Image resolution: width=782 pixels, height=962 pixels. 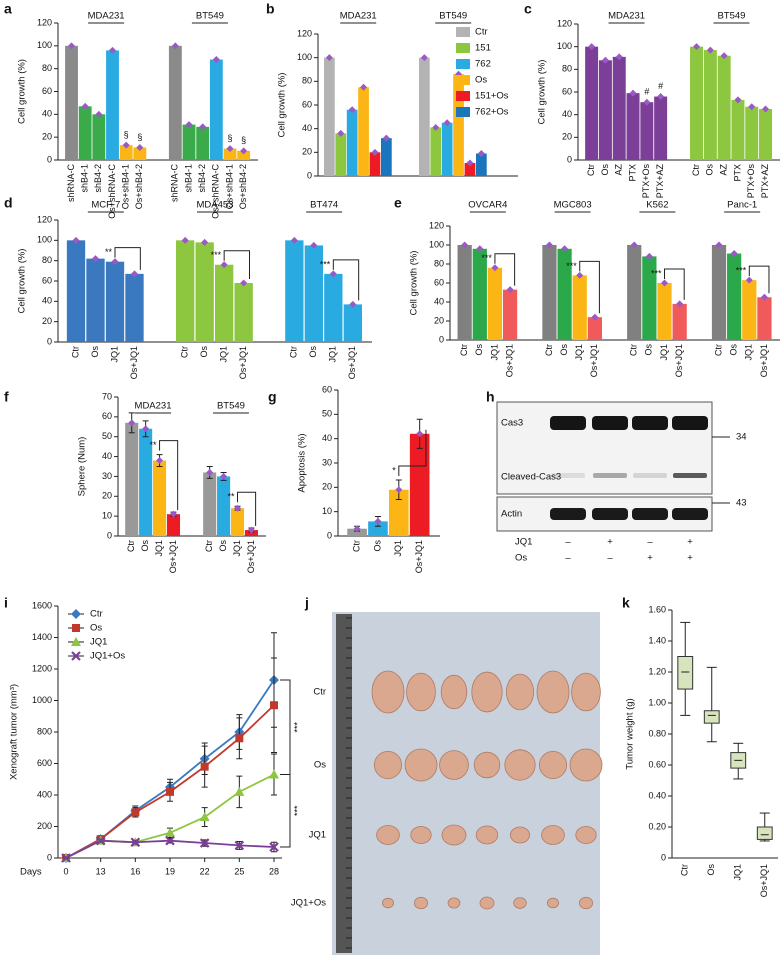 I want to click on row-label: Ctr, so click(x=319, y=692).